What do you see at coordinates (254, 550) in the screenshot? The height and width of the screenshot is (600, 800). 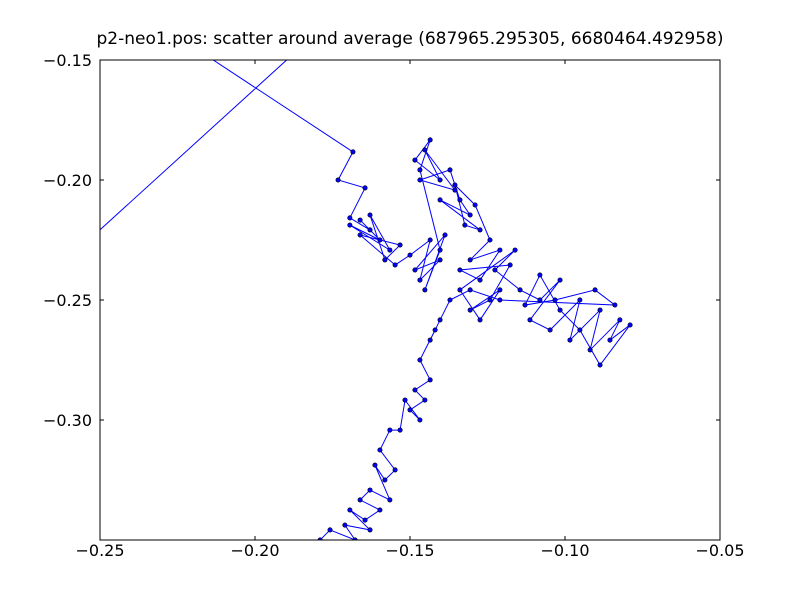 I see `x-tick-label: −0.20` at bounding box center [254, 550].